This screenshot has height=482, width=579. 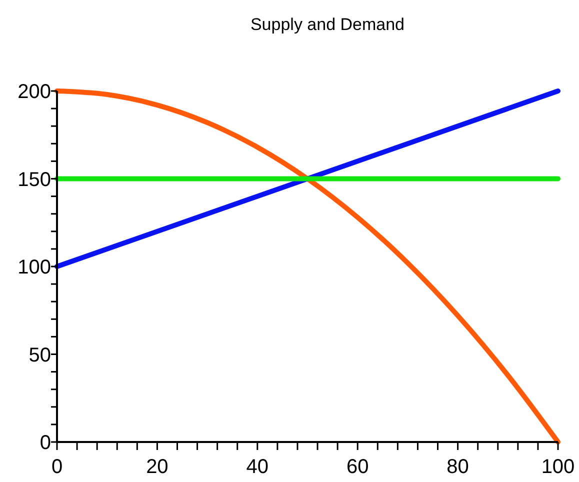 I want to click on y-tick-label: 100, so click(x=34, y=267).